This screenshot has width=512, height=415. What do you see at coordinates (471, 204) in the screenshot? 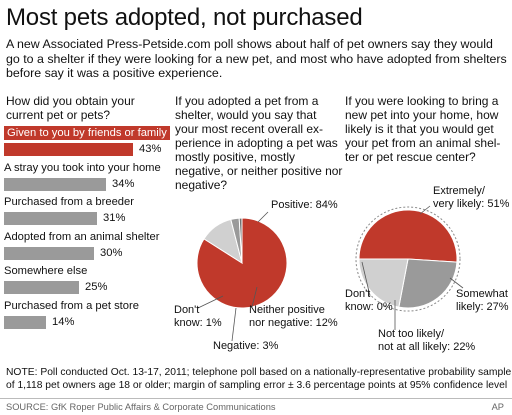
I see `pie2-label-extremely-2: very likely: 51%` at bounding box center [471, 204].